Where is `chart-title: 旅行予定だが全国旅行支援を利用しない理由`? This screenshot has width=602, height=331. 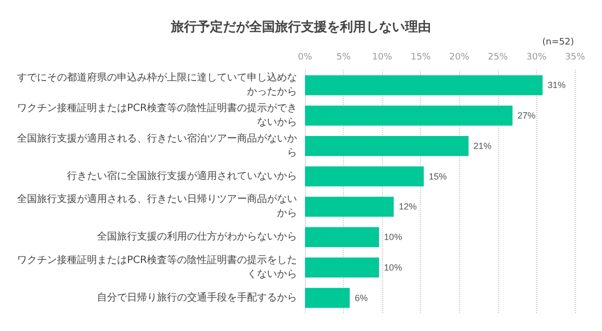 chart-title: 旅行予定だが全国旅行支援を利用しない理由 is located at coordinates (300, 27).